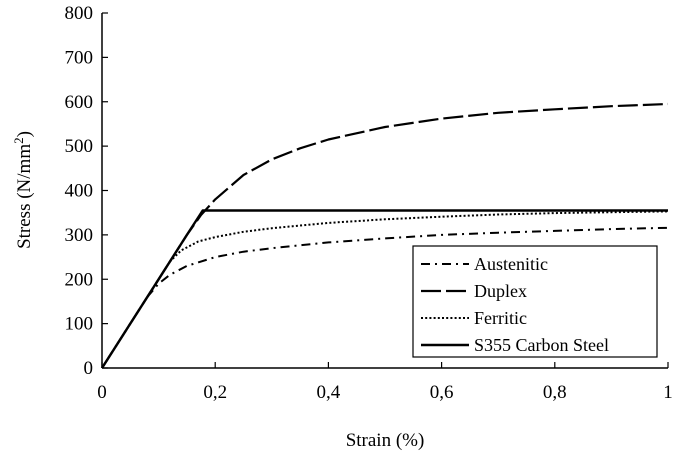  What do you see at coordinates (385, 440) in the screenshot?
I see `x-axis-title: Strain (%)` at bounding box center [385, 440].